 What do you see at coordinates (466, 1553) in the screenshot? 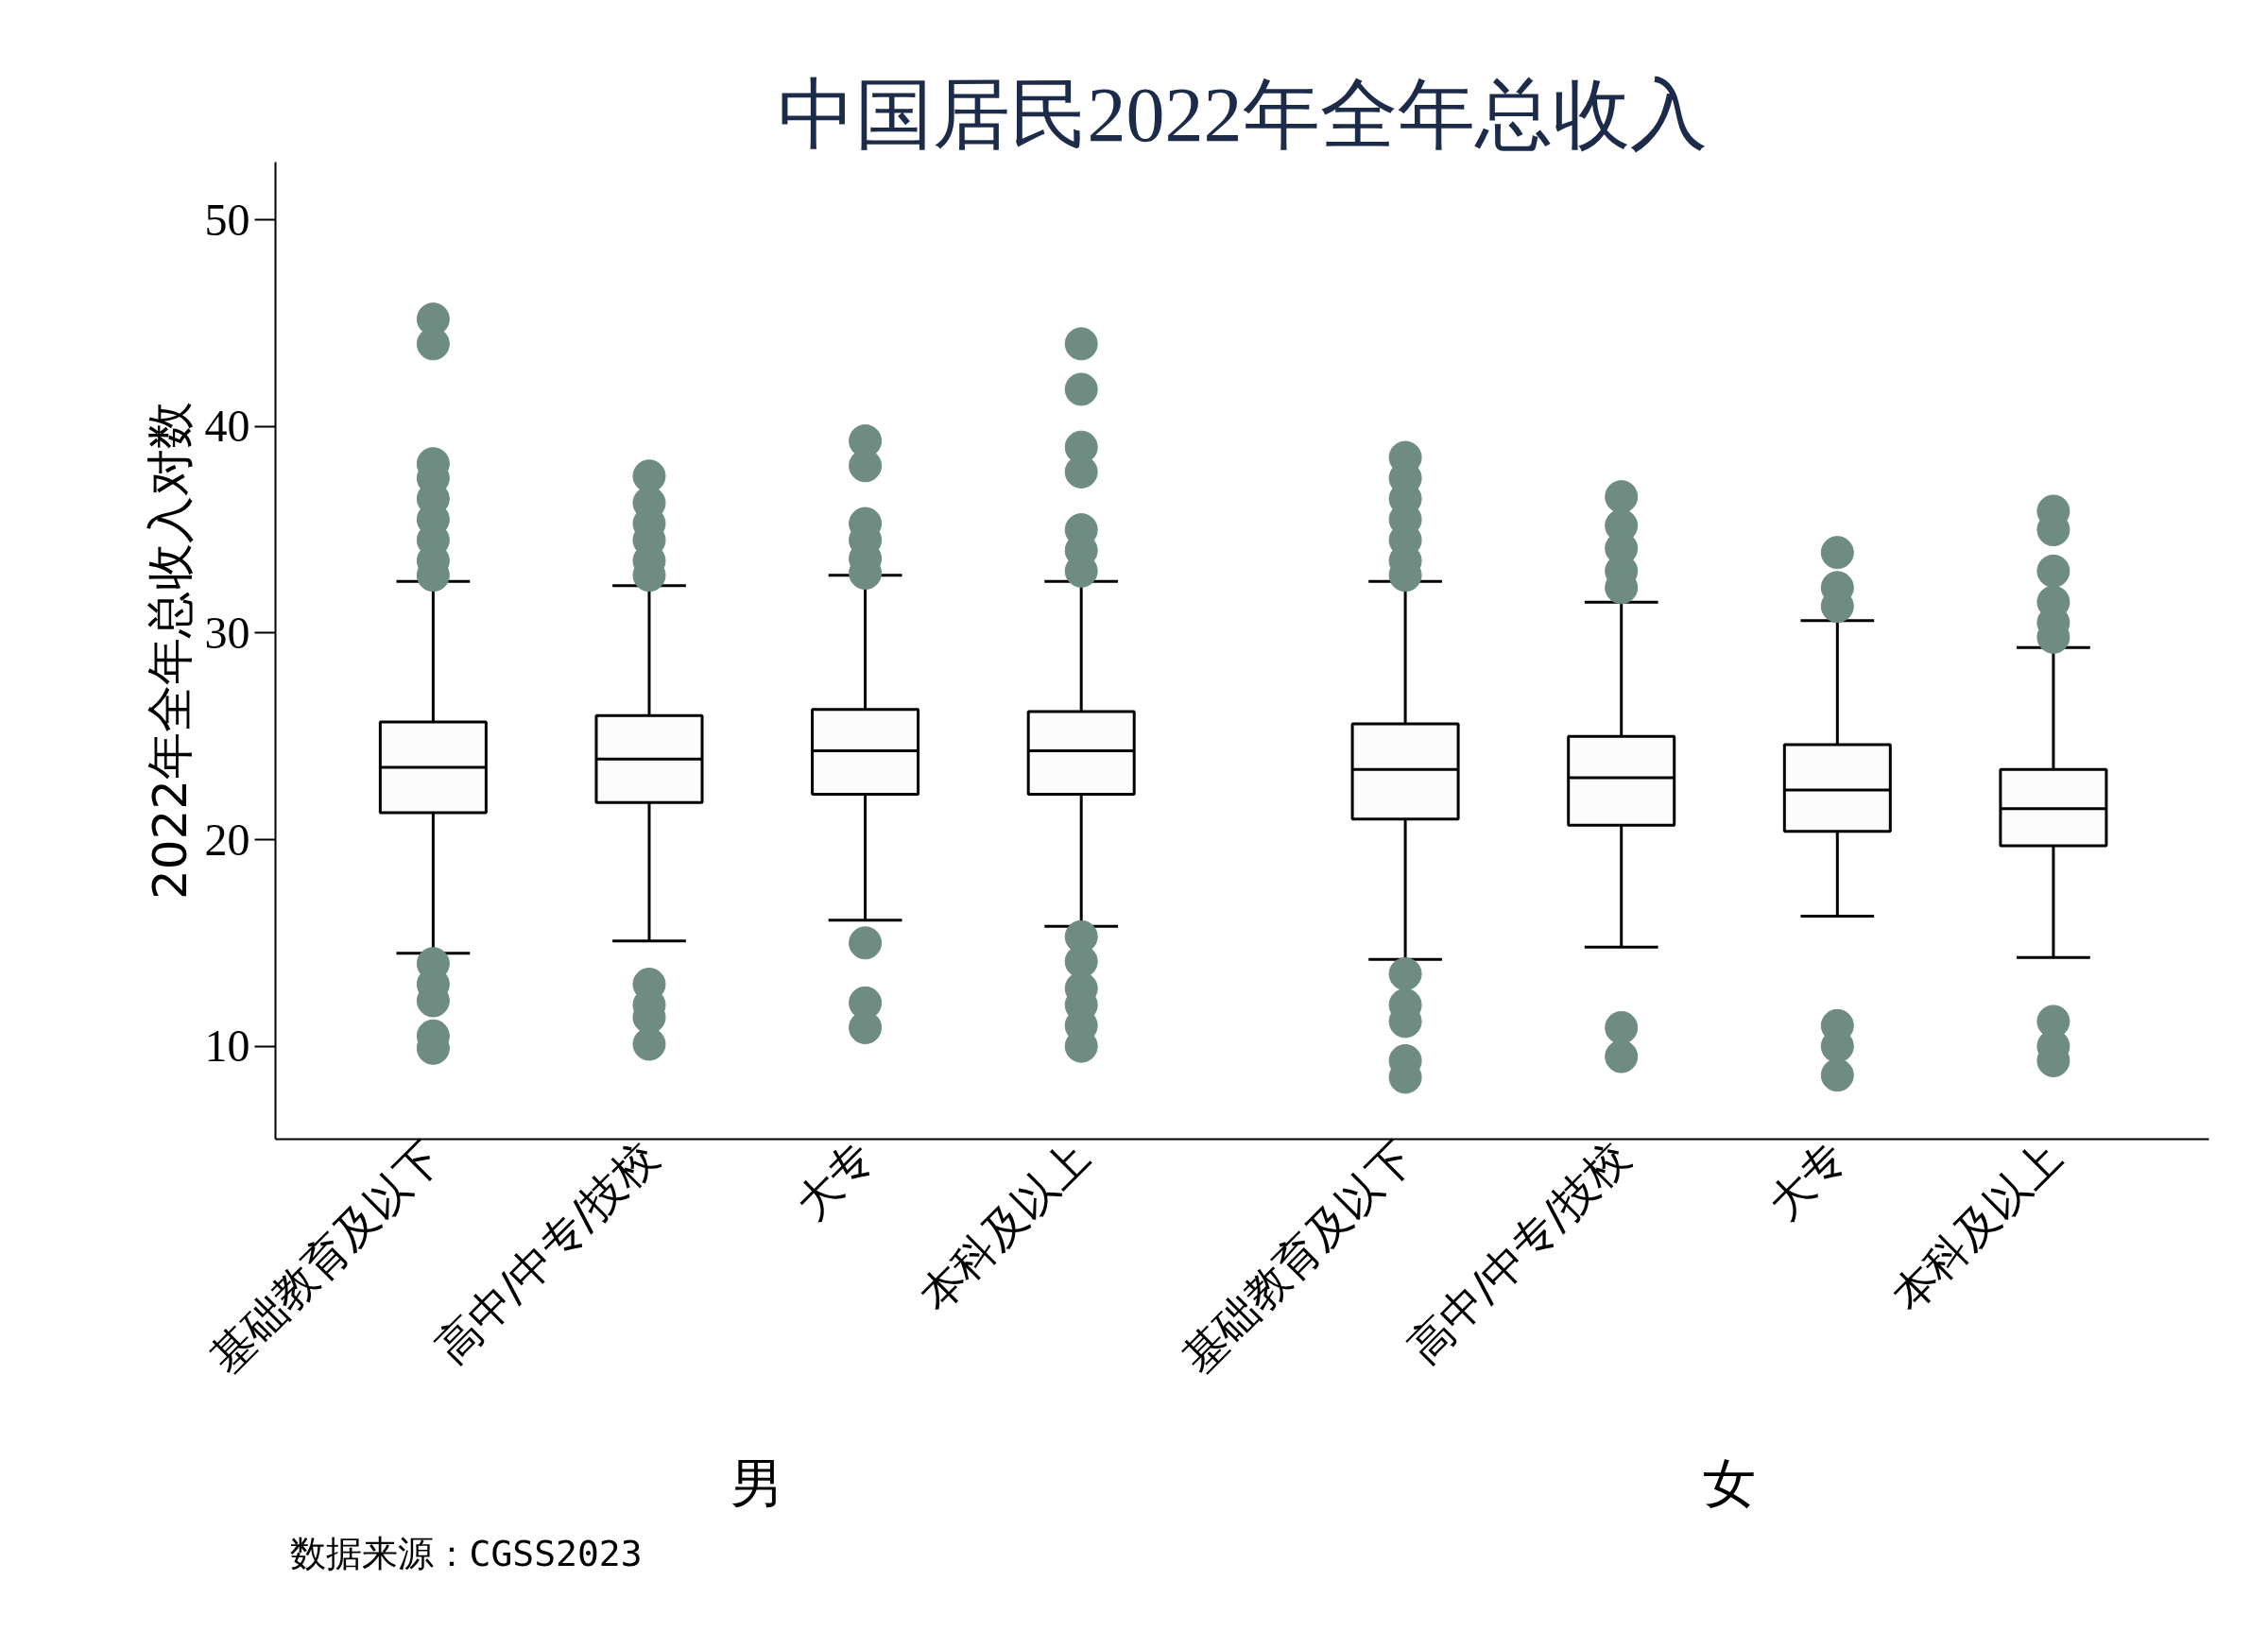
I see `source-note: 数据来源：CGSS2023` at bounding box center [466, 1553].